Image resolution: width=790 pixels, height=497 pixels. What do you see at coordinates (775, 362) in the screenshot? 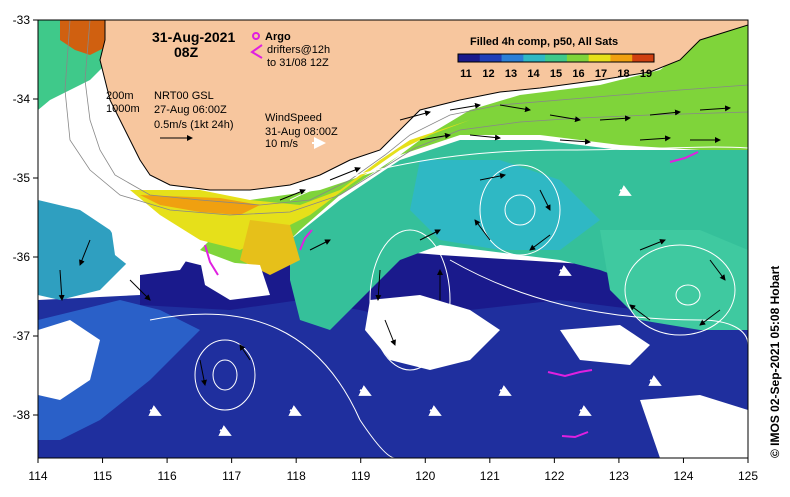
I see `credit-text: © IMOS 02-Sep-2021 05:08 Hobart` at bounding box center [775, 362].